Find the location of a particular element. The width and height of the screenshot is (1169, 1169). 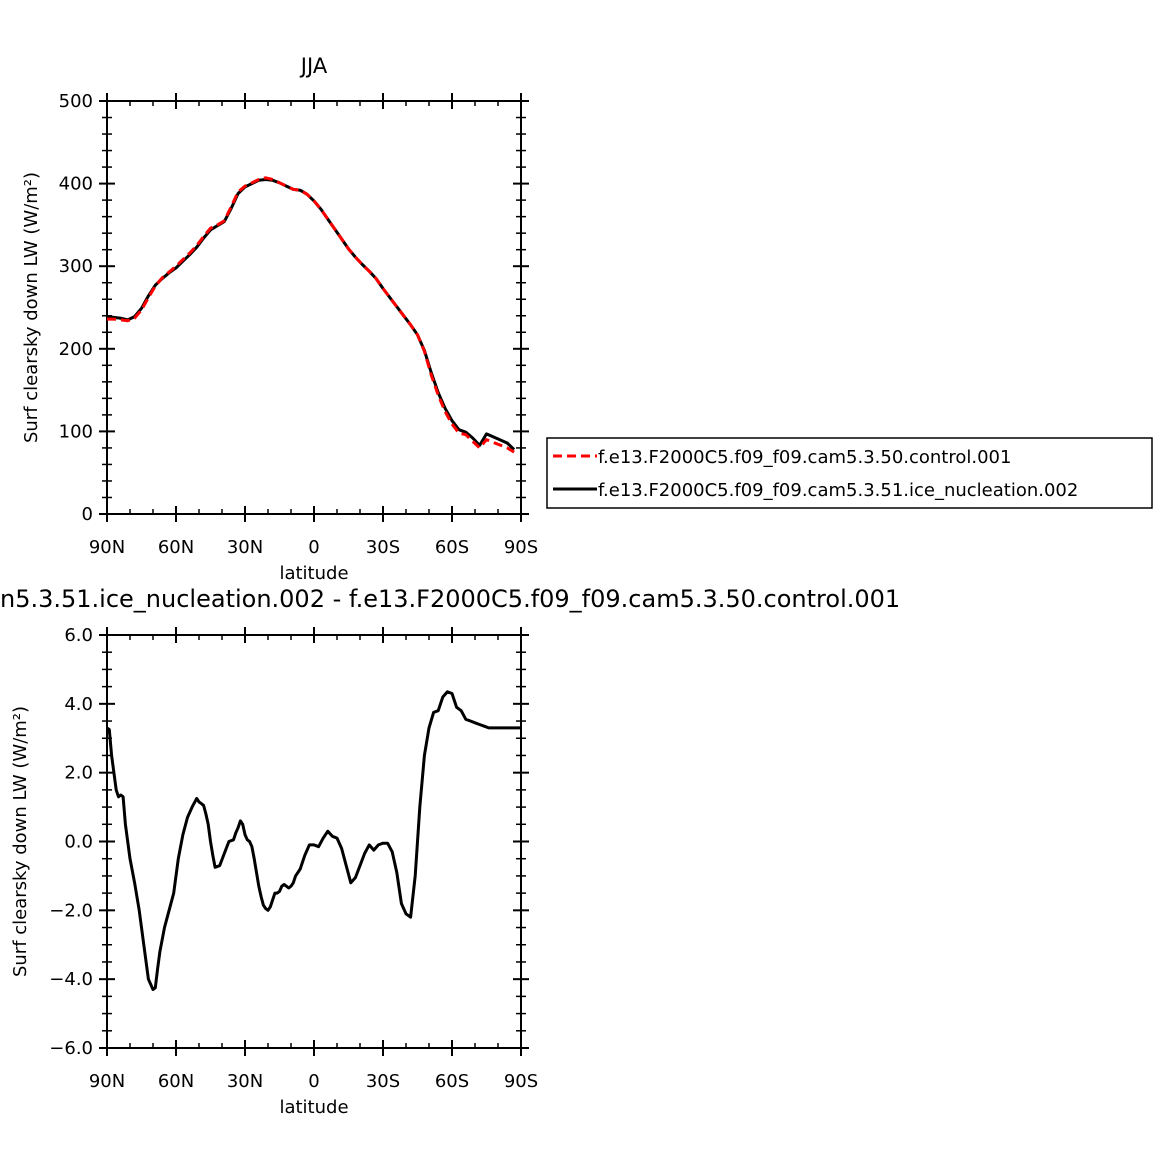

y-tick-label: −2.0 is located at coordinates (71, 910).